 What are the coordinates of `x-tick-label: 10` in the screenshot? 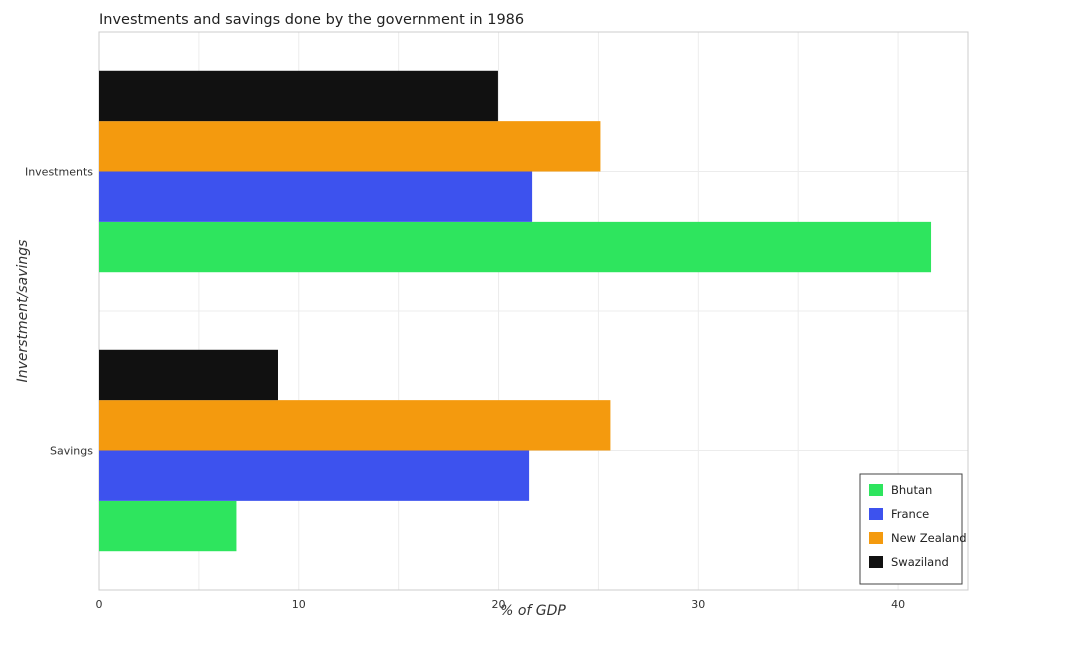 It's located at (299, 604).